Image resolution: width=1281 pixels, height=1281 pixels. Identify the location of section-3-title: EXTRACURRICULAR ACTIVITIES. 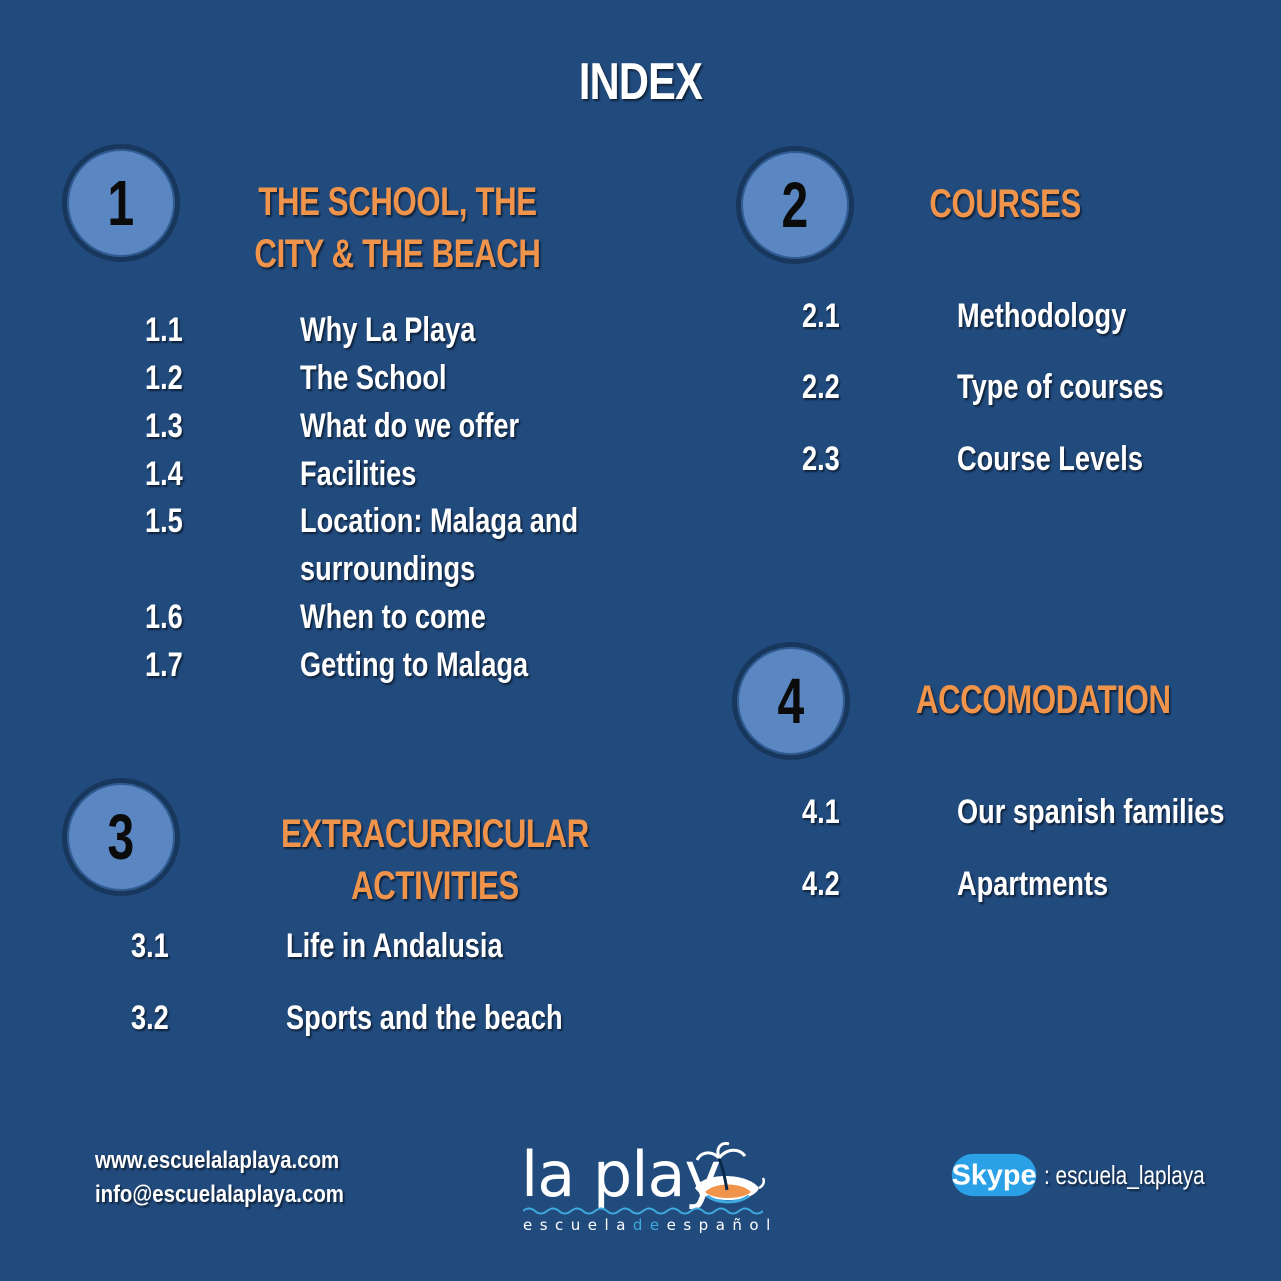
(435, 860).